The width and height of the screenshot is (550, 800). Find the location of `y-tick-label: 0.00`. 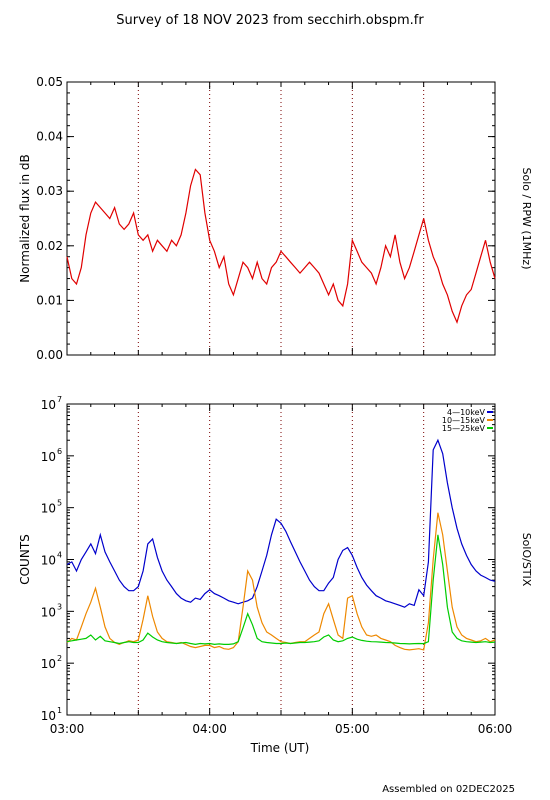

y-tick-label: 0.00 is located at coordinates (49, 355).